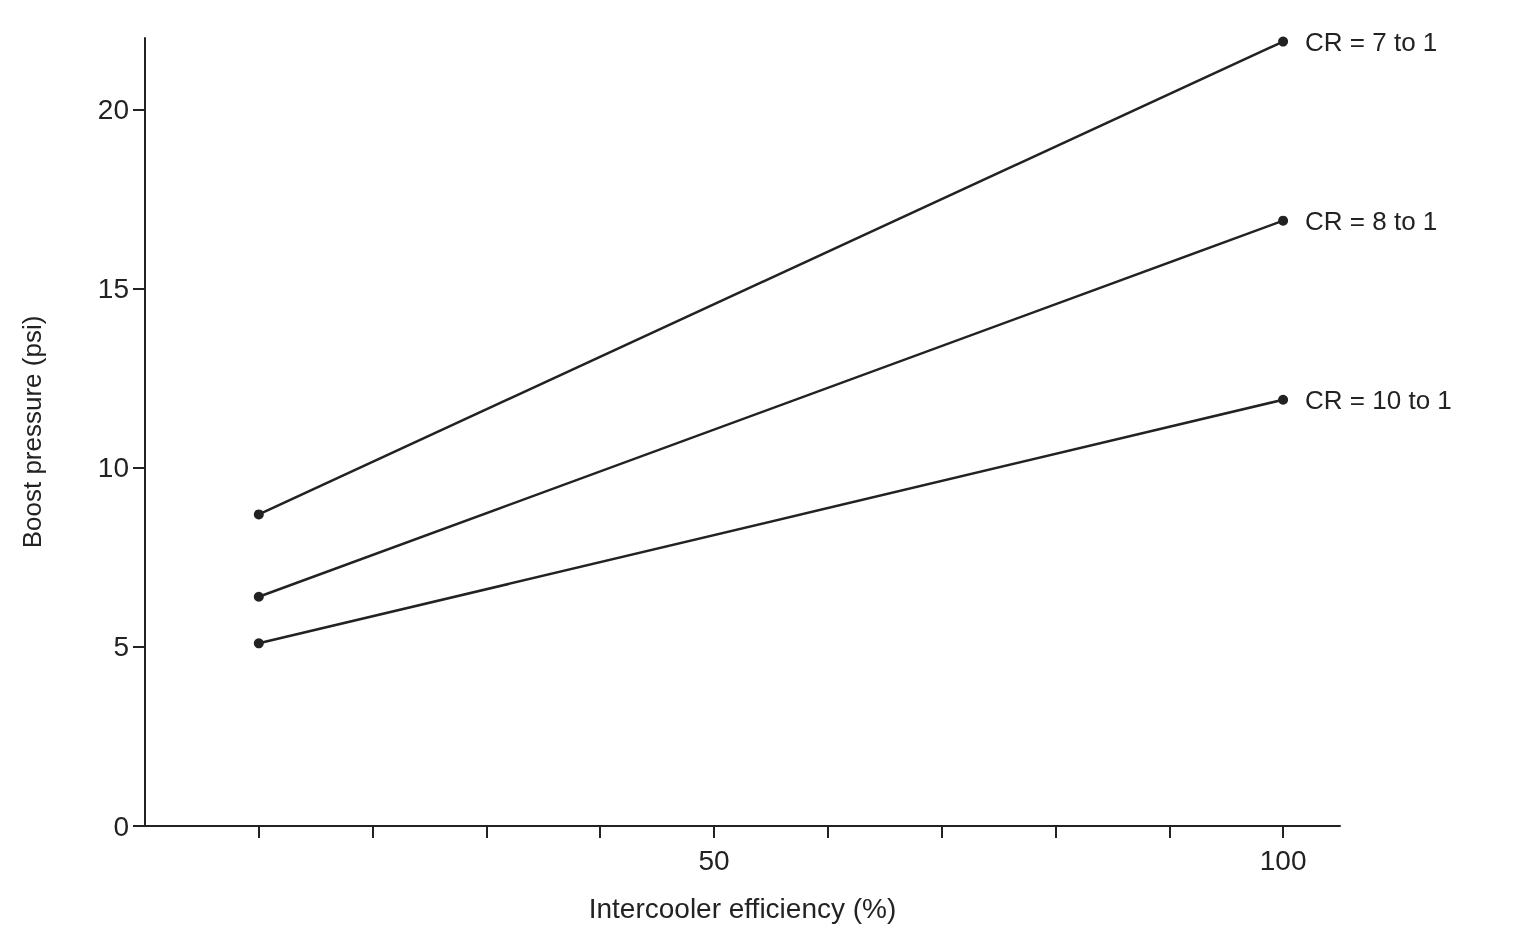 The image size is (1528, 942). What do you see at coordinates (121, 647) in the screenshot?
I see `y-tick-label: 5` at bounding box center [121, 647].